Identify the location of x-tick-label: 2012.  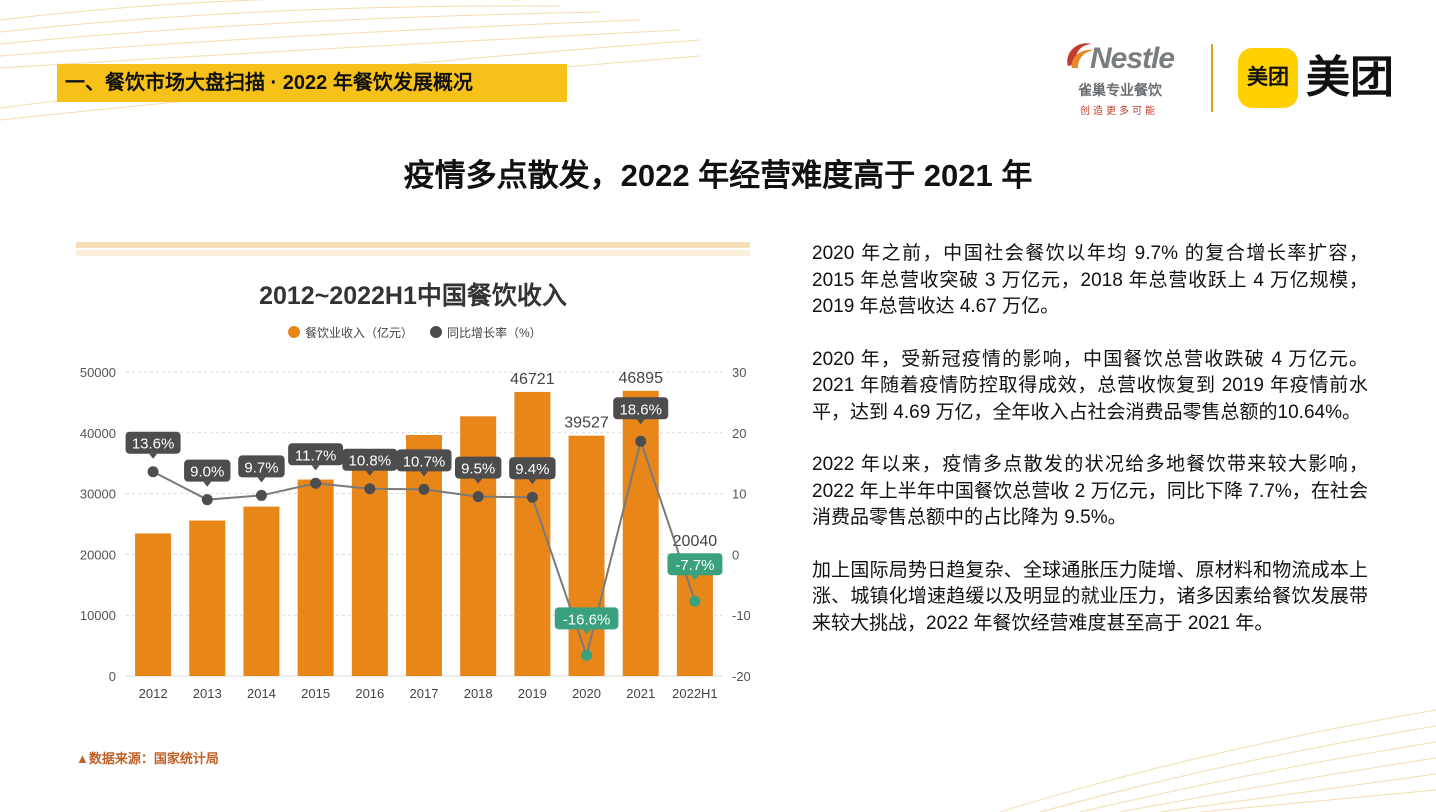
(153, 693).